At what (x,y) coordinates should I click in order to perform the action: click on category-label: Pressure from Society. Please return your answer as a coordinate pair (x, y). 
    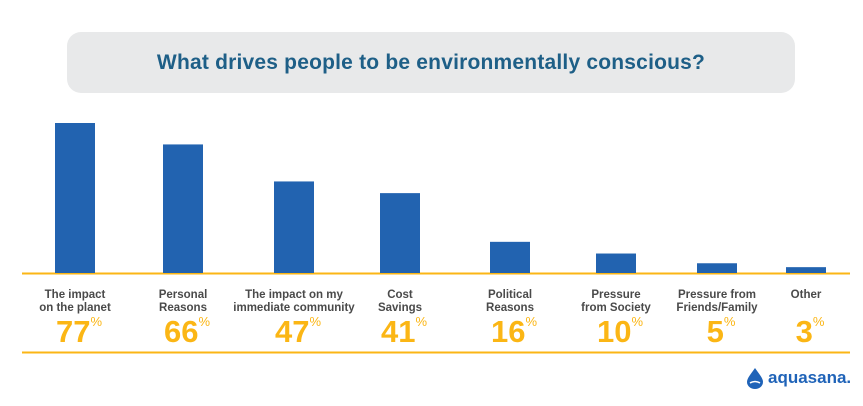
    Looking at the image, I should click on (616, 301).